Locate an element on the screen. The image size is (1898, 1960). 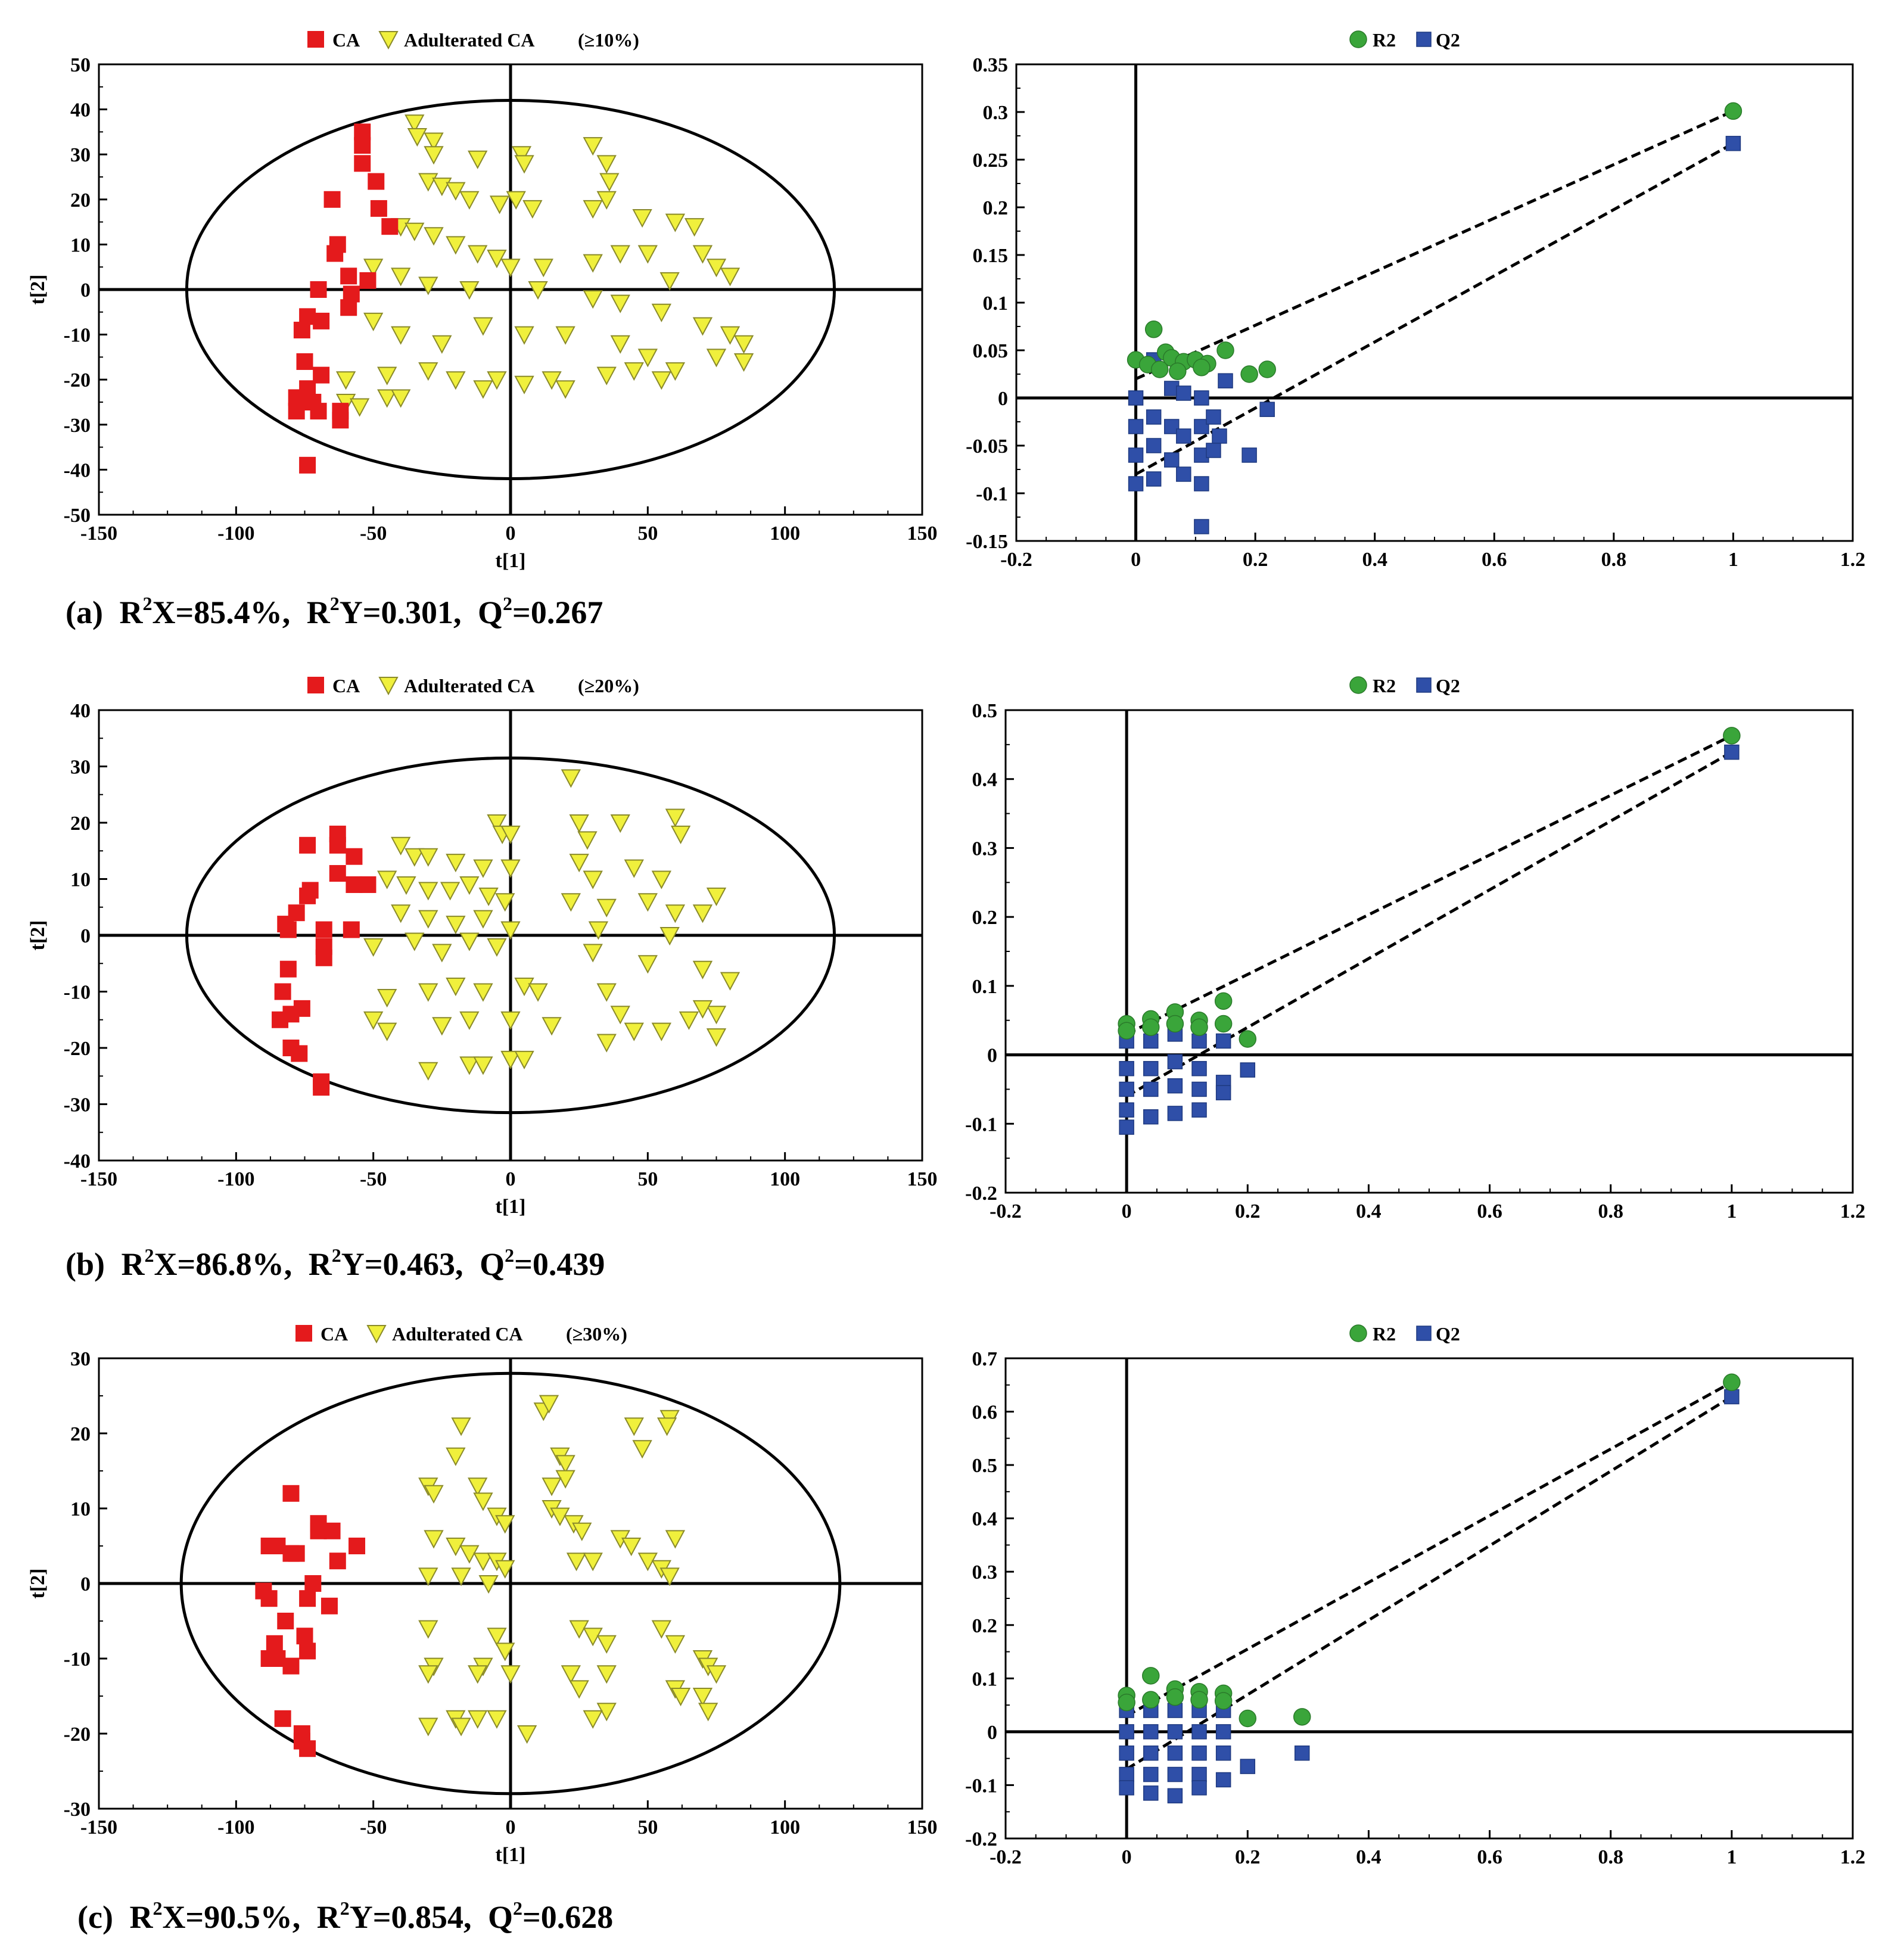
legend-adulterated-swatch is located at coordinates (388, 686).